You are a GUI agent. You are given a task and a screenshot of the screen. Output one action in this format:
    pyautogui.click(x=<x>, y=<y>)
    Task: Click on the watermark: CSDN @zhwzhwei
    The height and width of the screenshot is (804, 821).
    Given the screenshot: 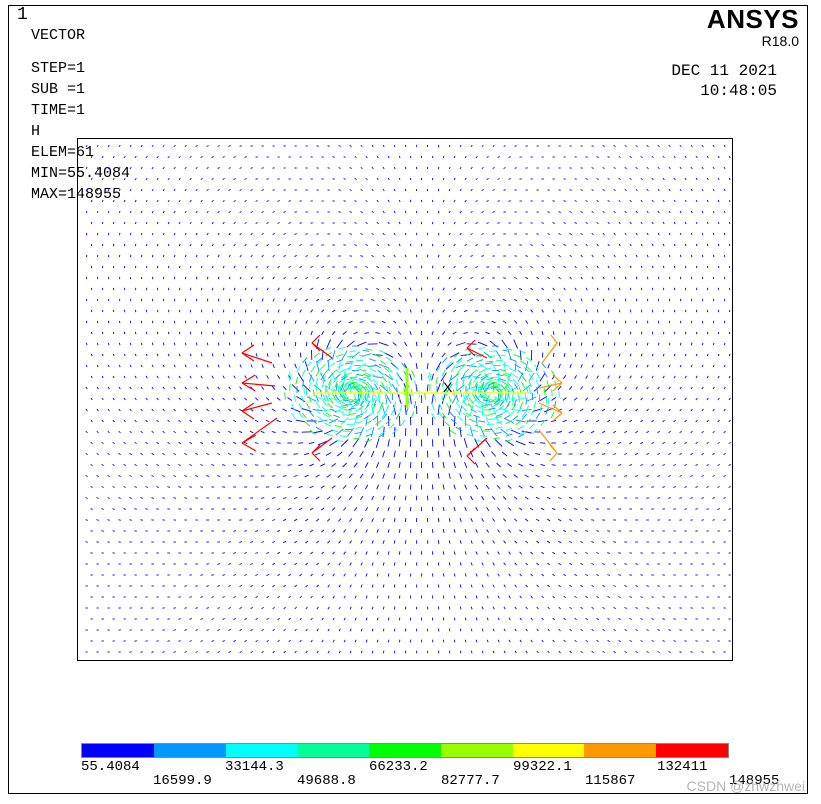 What is the action you would take?
    pyautogui.click(x=745, y=786)
    